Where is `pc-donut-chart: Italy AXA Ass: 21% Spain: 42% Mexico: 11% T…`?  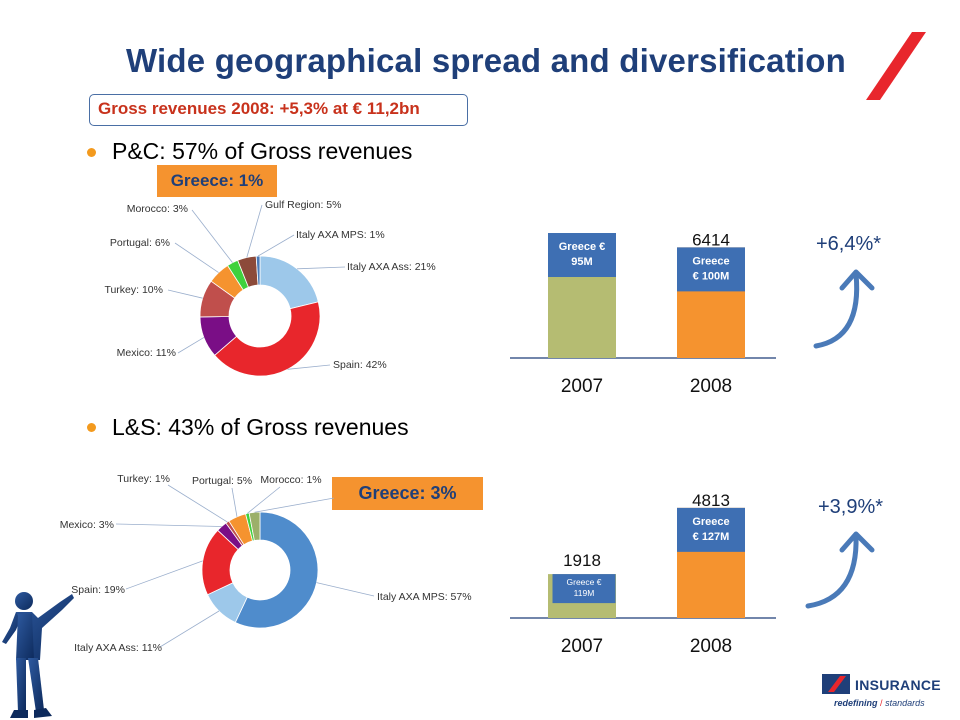 pc-donut-chart: Italy AXA Ass: 21% Spain: 42% Mexico: 11% T… is located at coordinates (270, 288).